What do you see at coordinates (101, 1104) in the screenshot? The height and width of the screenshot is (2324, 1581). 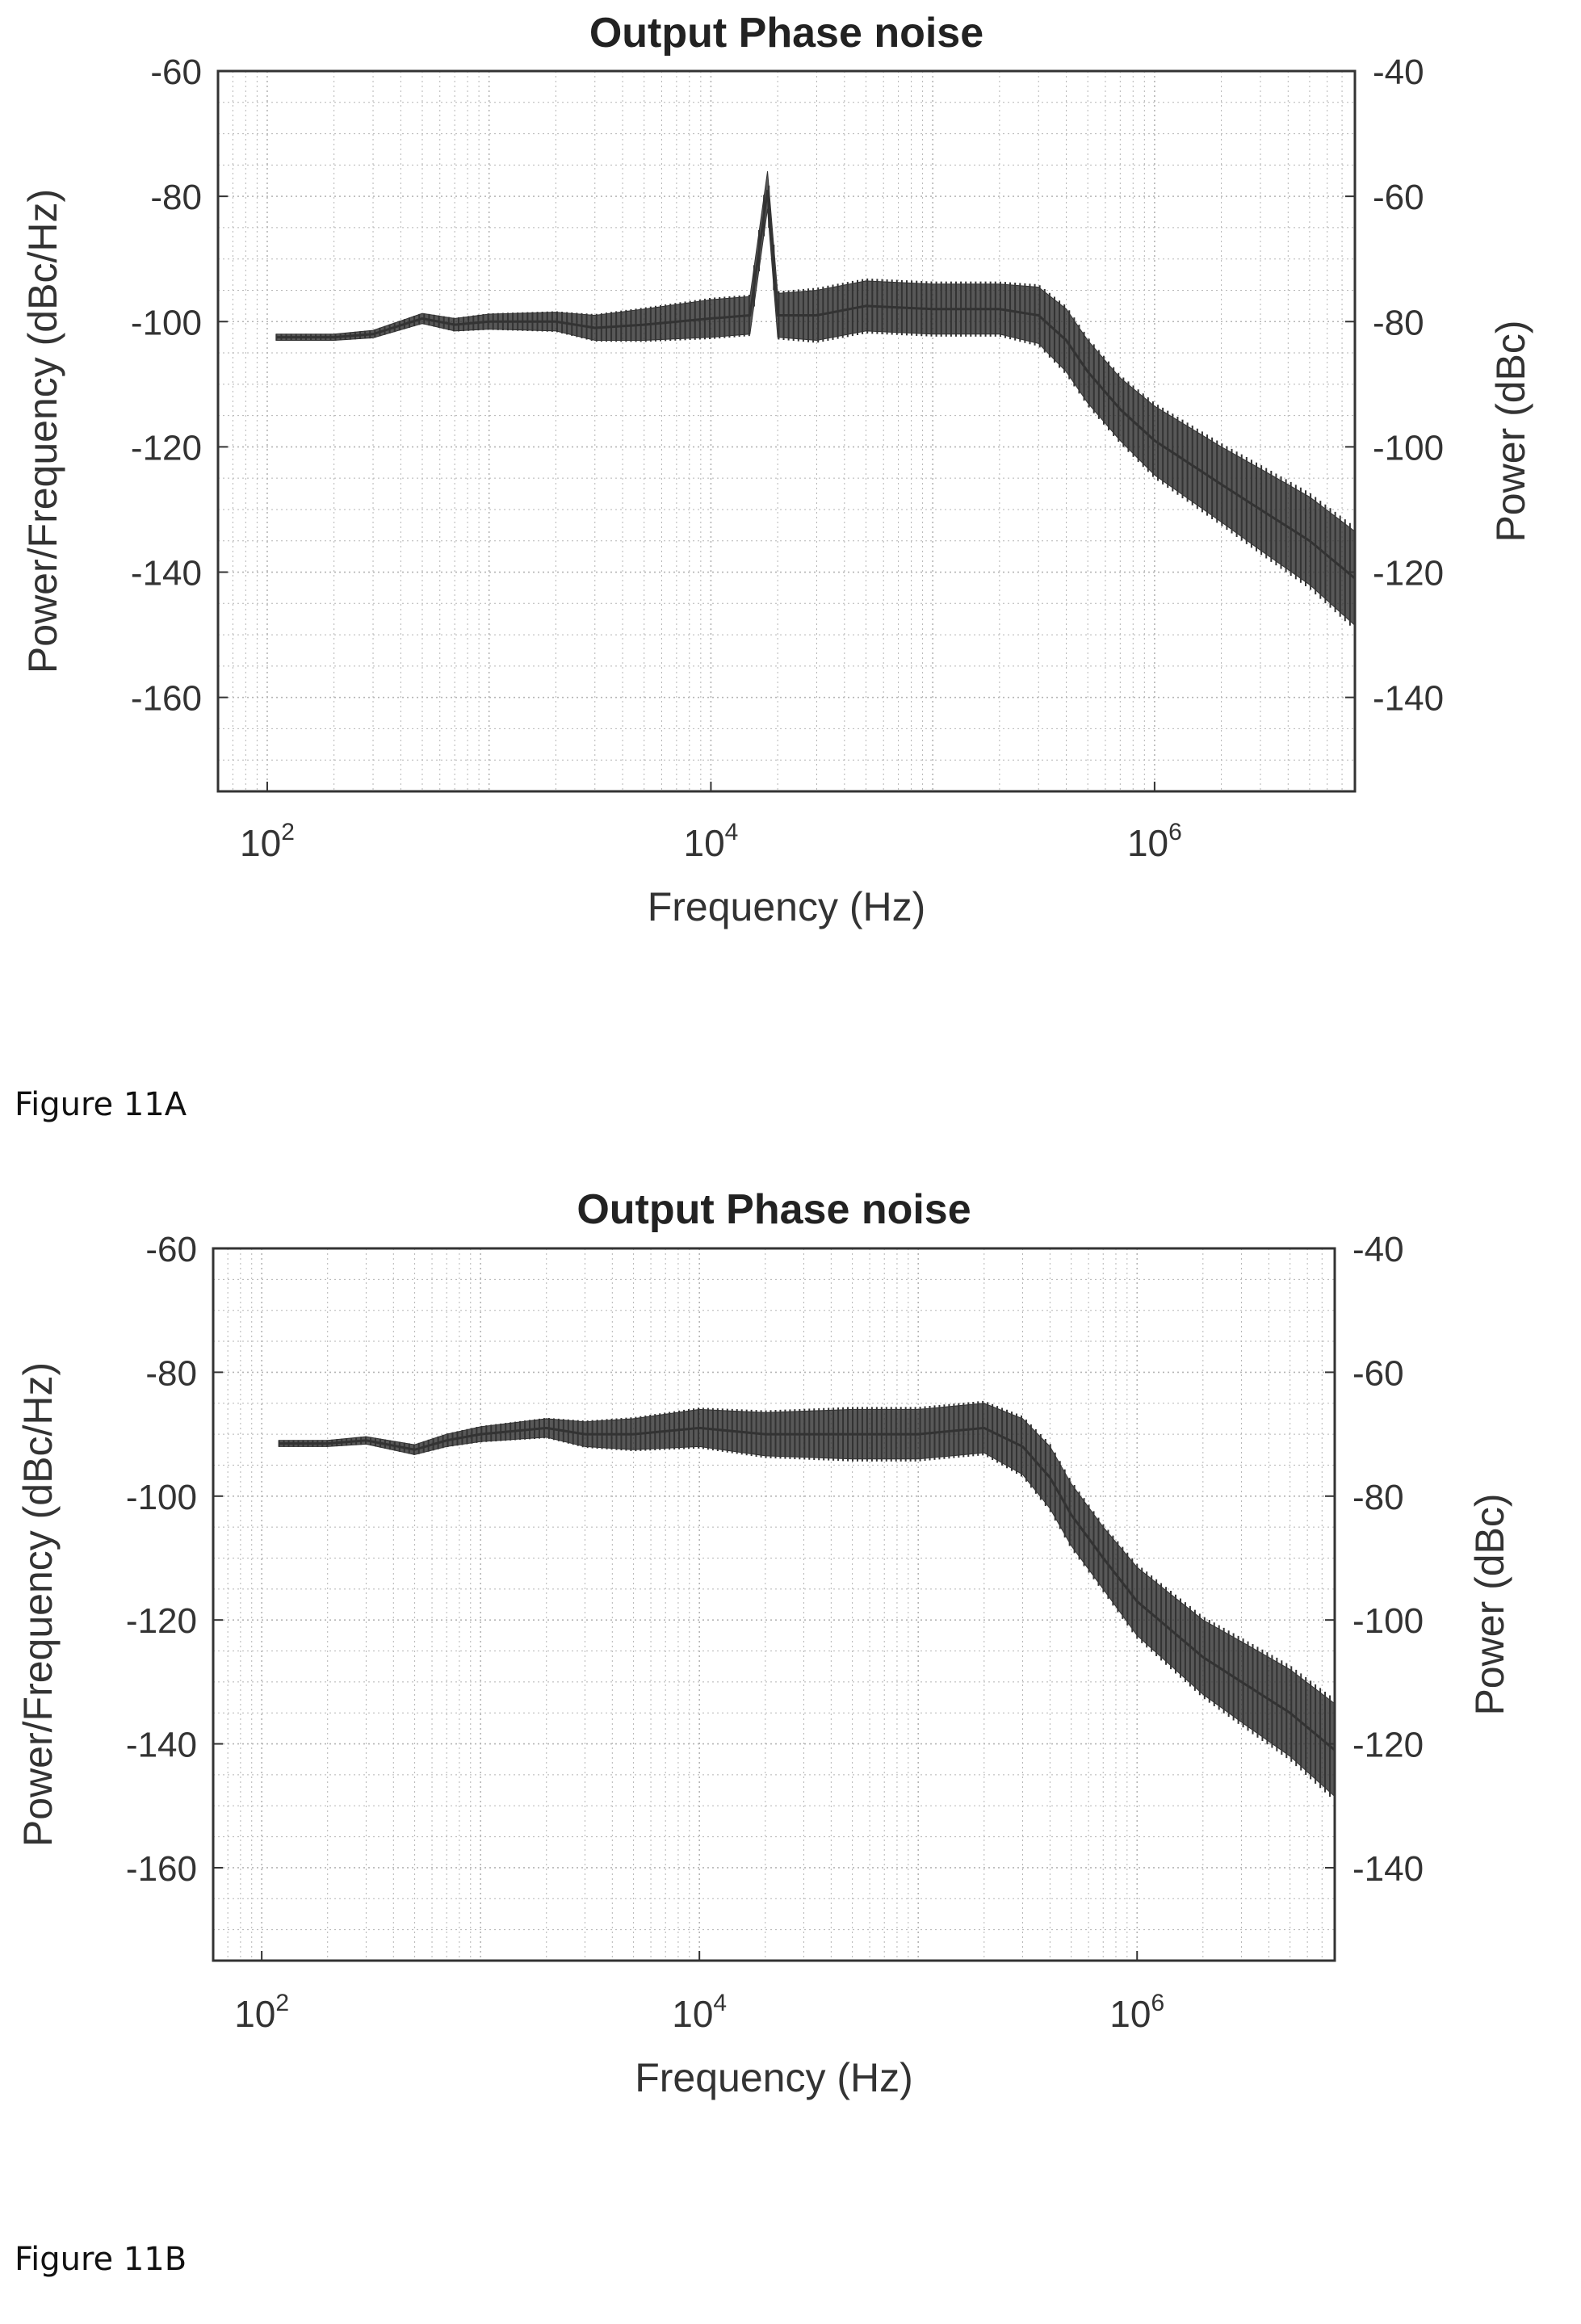 I see `figure-11a-caption: Figure 11A` at bounding box center [101, 1104].